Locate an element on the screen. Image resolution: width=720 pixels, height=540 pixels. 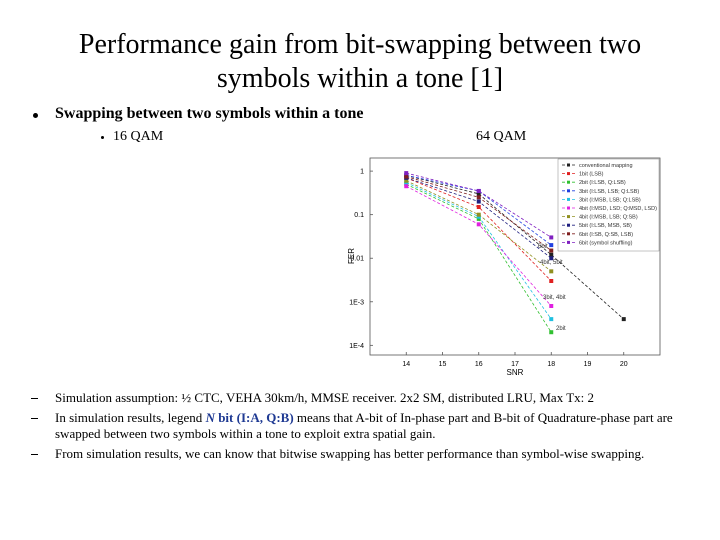
y-axis-label: FER is located at coordinates (351, 256).